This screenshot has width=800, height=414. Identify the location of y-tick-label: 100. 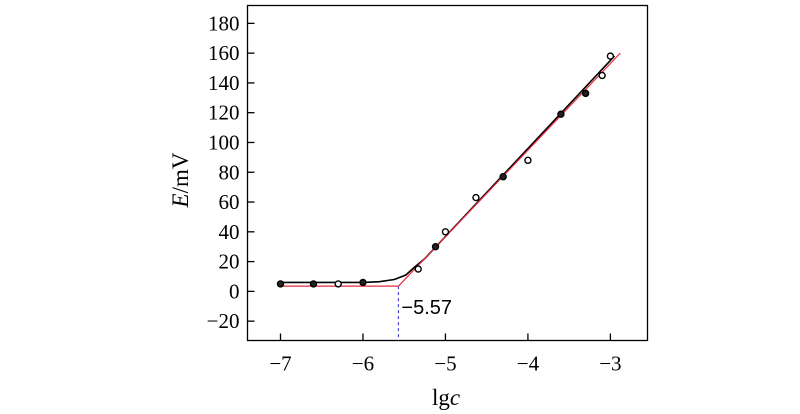
(224, 142).